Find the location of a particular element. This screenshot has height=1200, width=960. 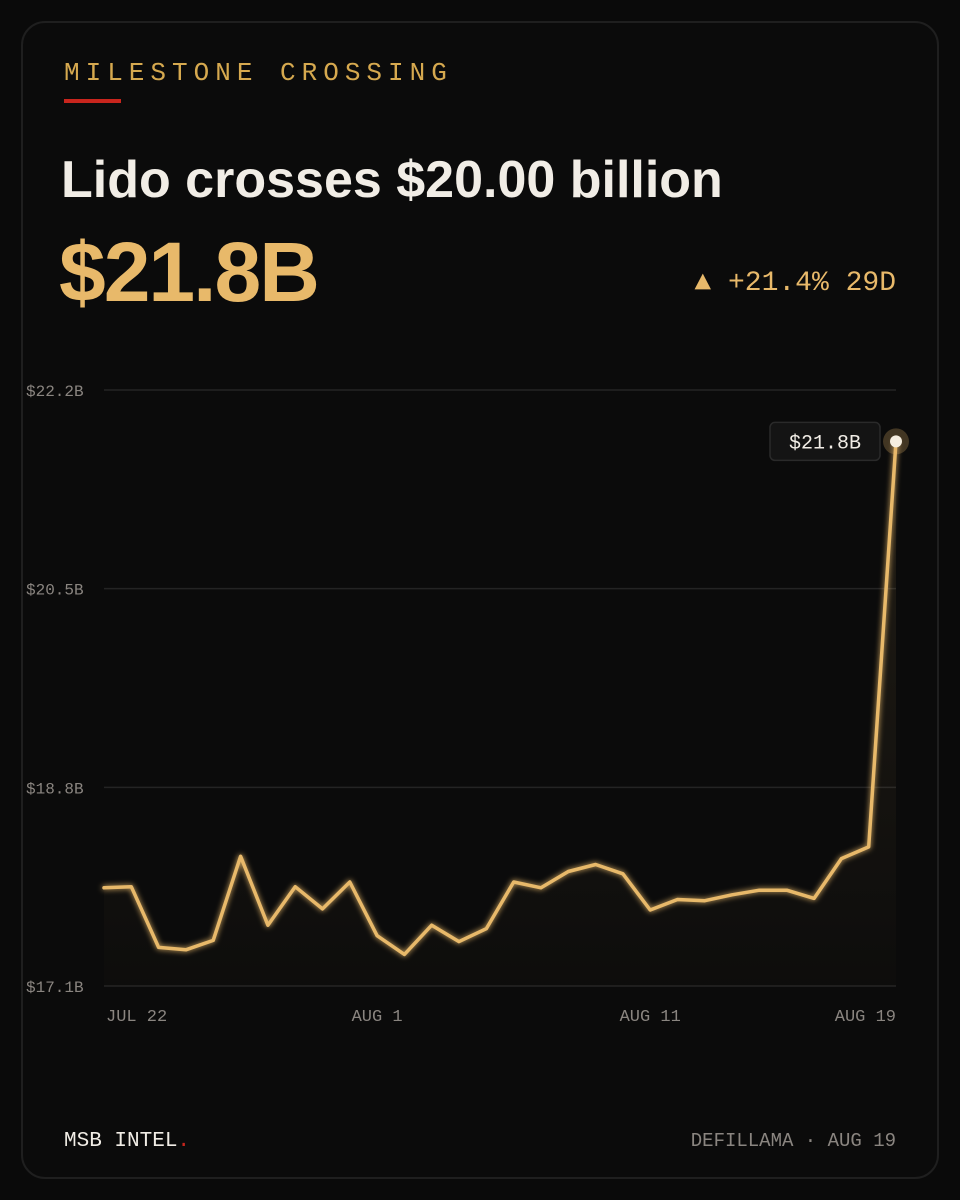

y-tick-label-3: $17.1B is located at coordinates (55, 988).